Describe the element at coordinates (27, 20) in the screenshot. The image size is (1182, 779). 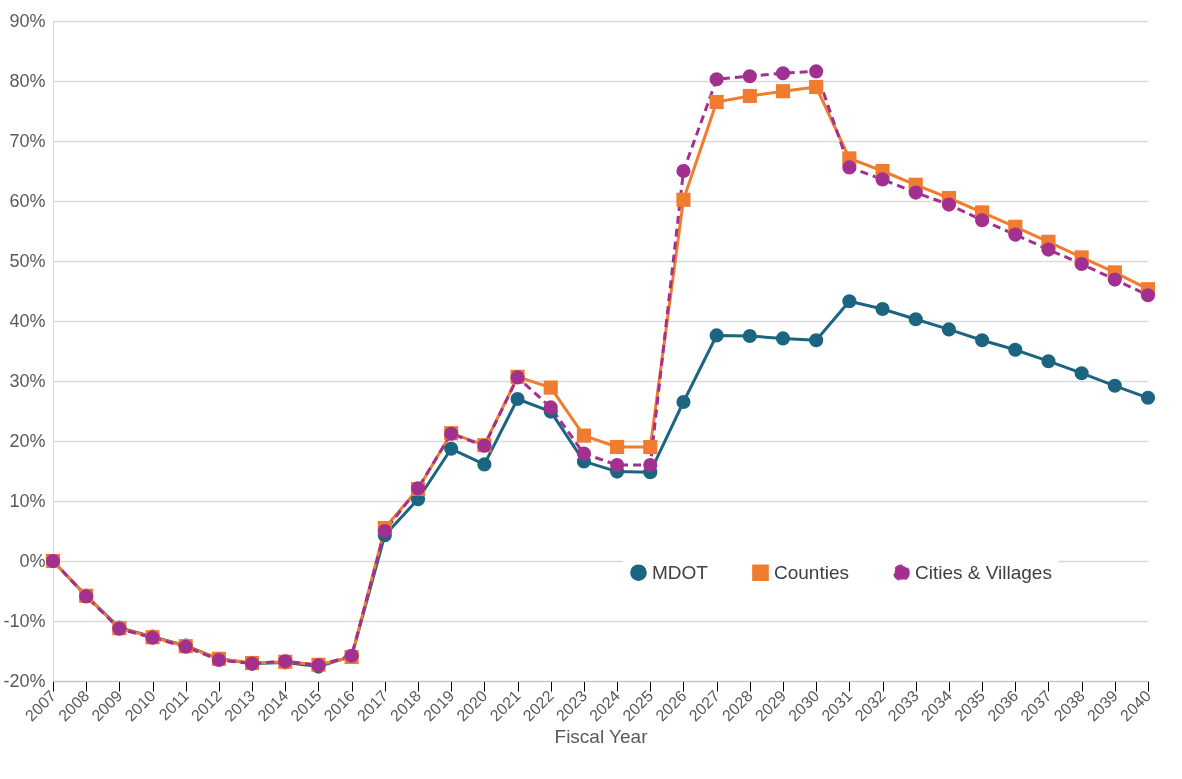
I see `y-tick-label: 90%` at that location.